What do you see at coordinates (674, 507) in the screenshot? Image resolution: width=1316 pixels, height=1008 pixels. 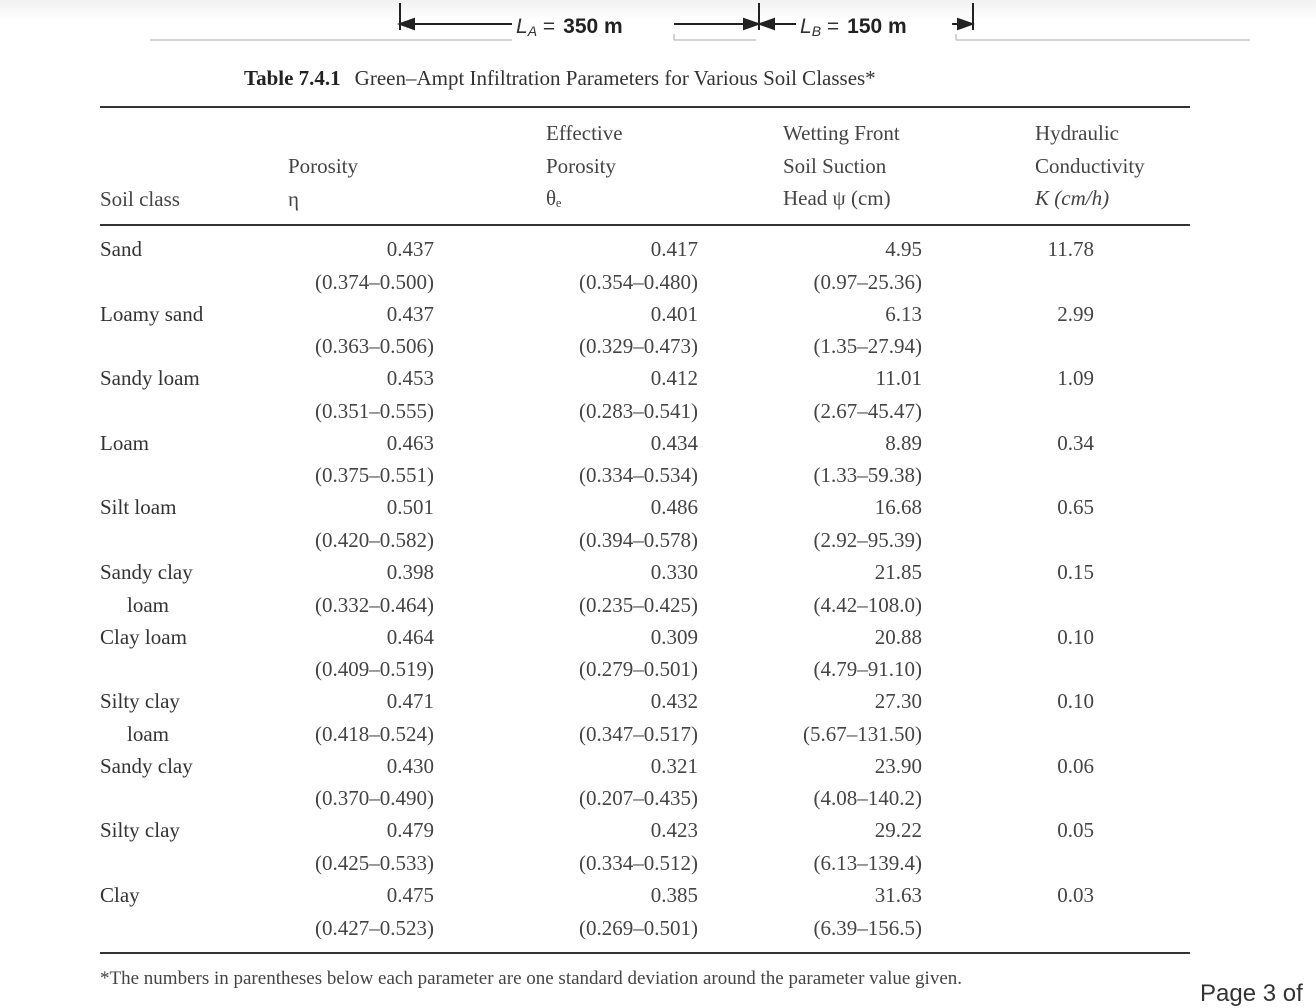 I see `effective-porosity-value: 0.486` at bounding box center [674, 507].